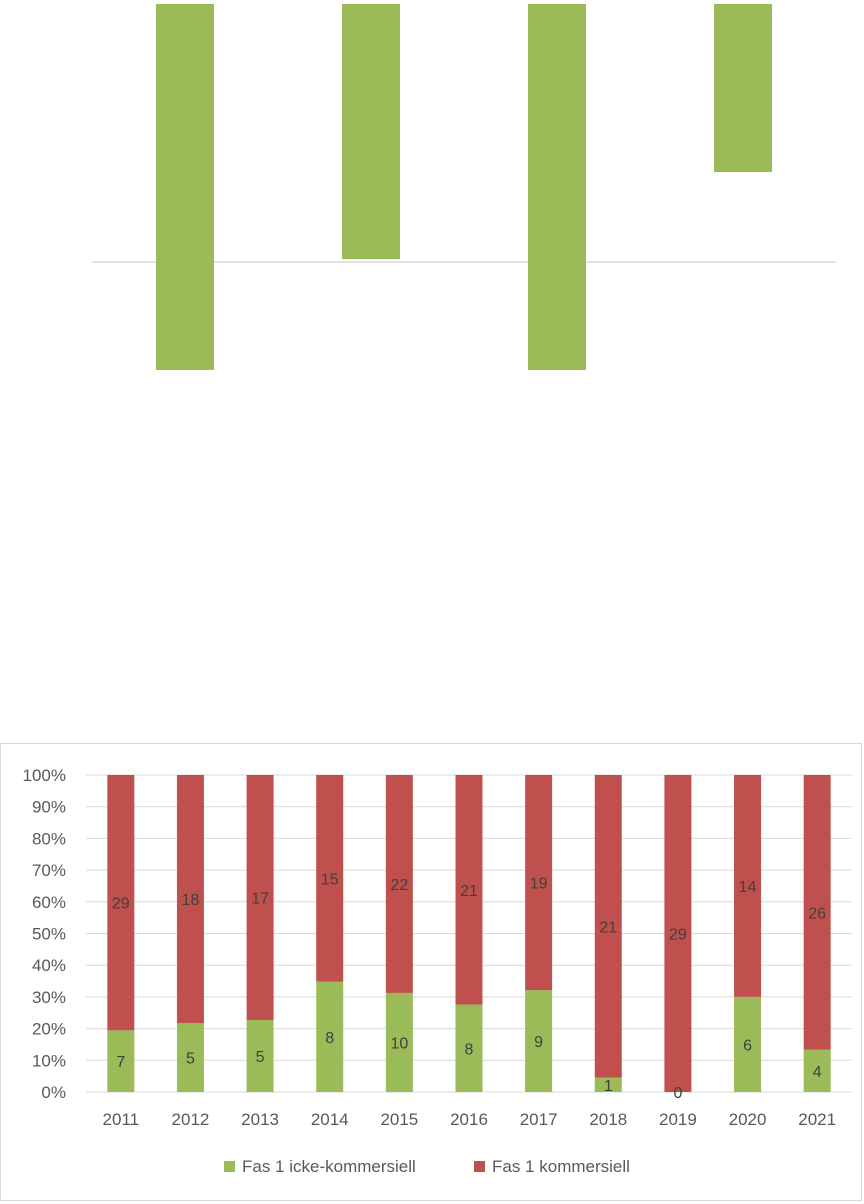 The image size is (864, 1204). I want to click on data-label: 10, so click(399, 1043).